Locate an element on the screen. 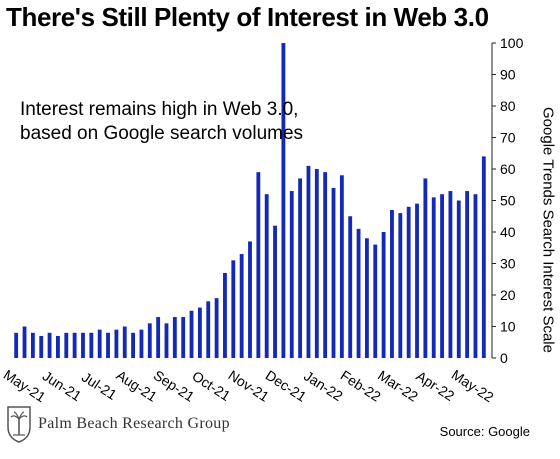 Image resolution: width=560 pixels, height=459 pixels. palm-tree-crest-icon is located at coordinates (19, 424).